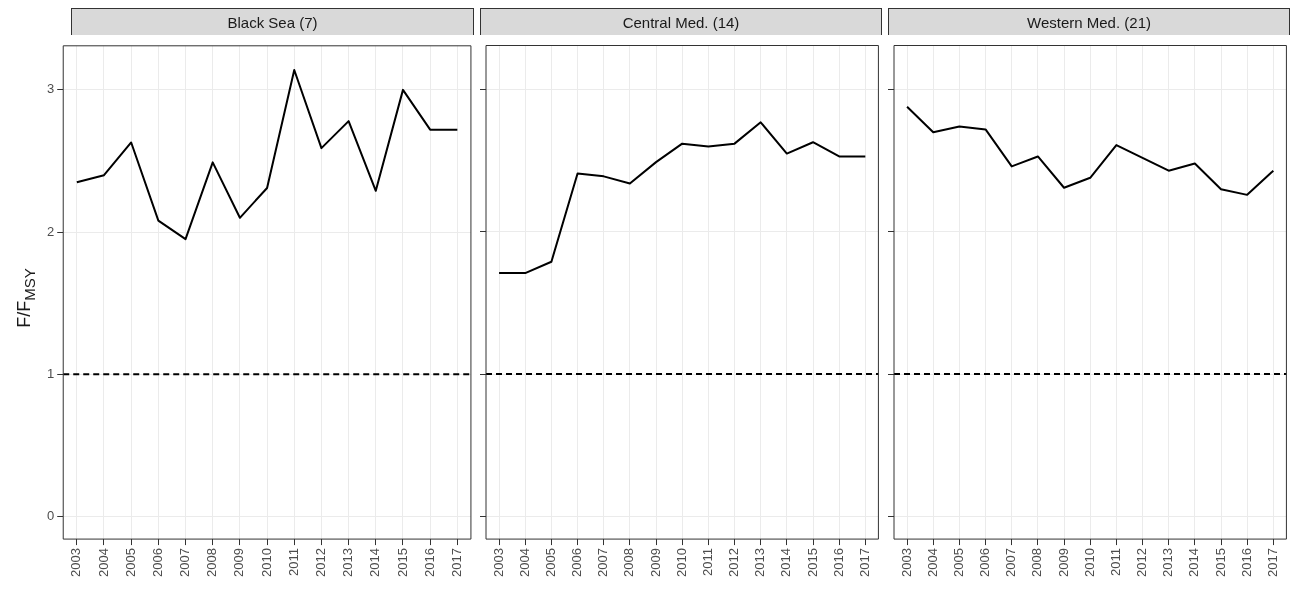  Describe the element at coordinates (51, 515) in the screenshot. I see `y-tick-label: 0` at that location.